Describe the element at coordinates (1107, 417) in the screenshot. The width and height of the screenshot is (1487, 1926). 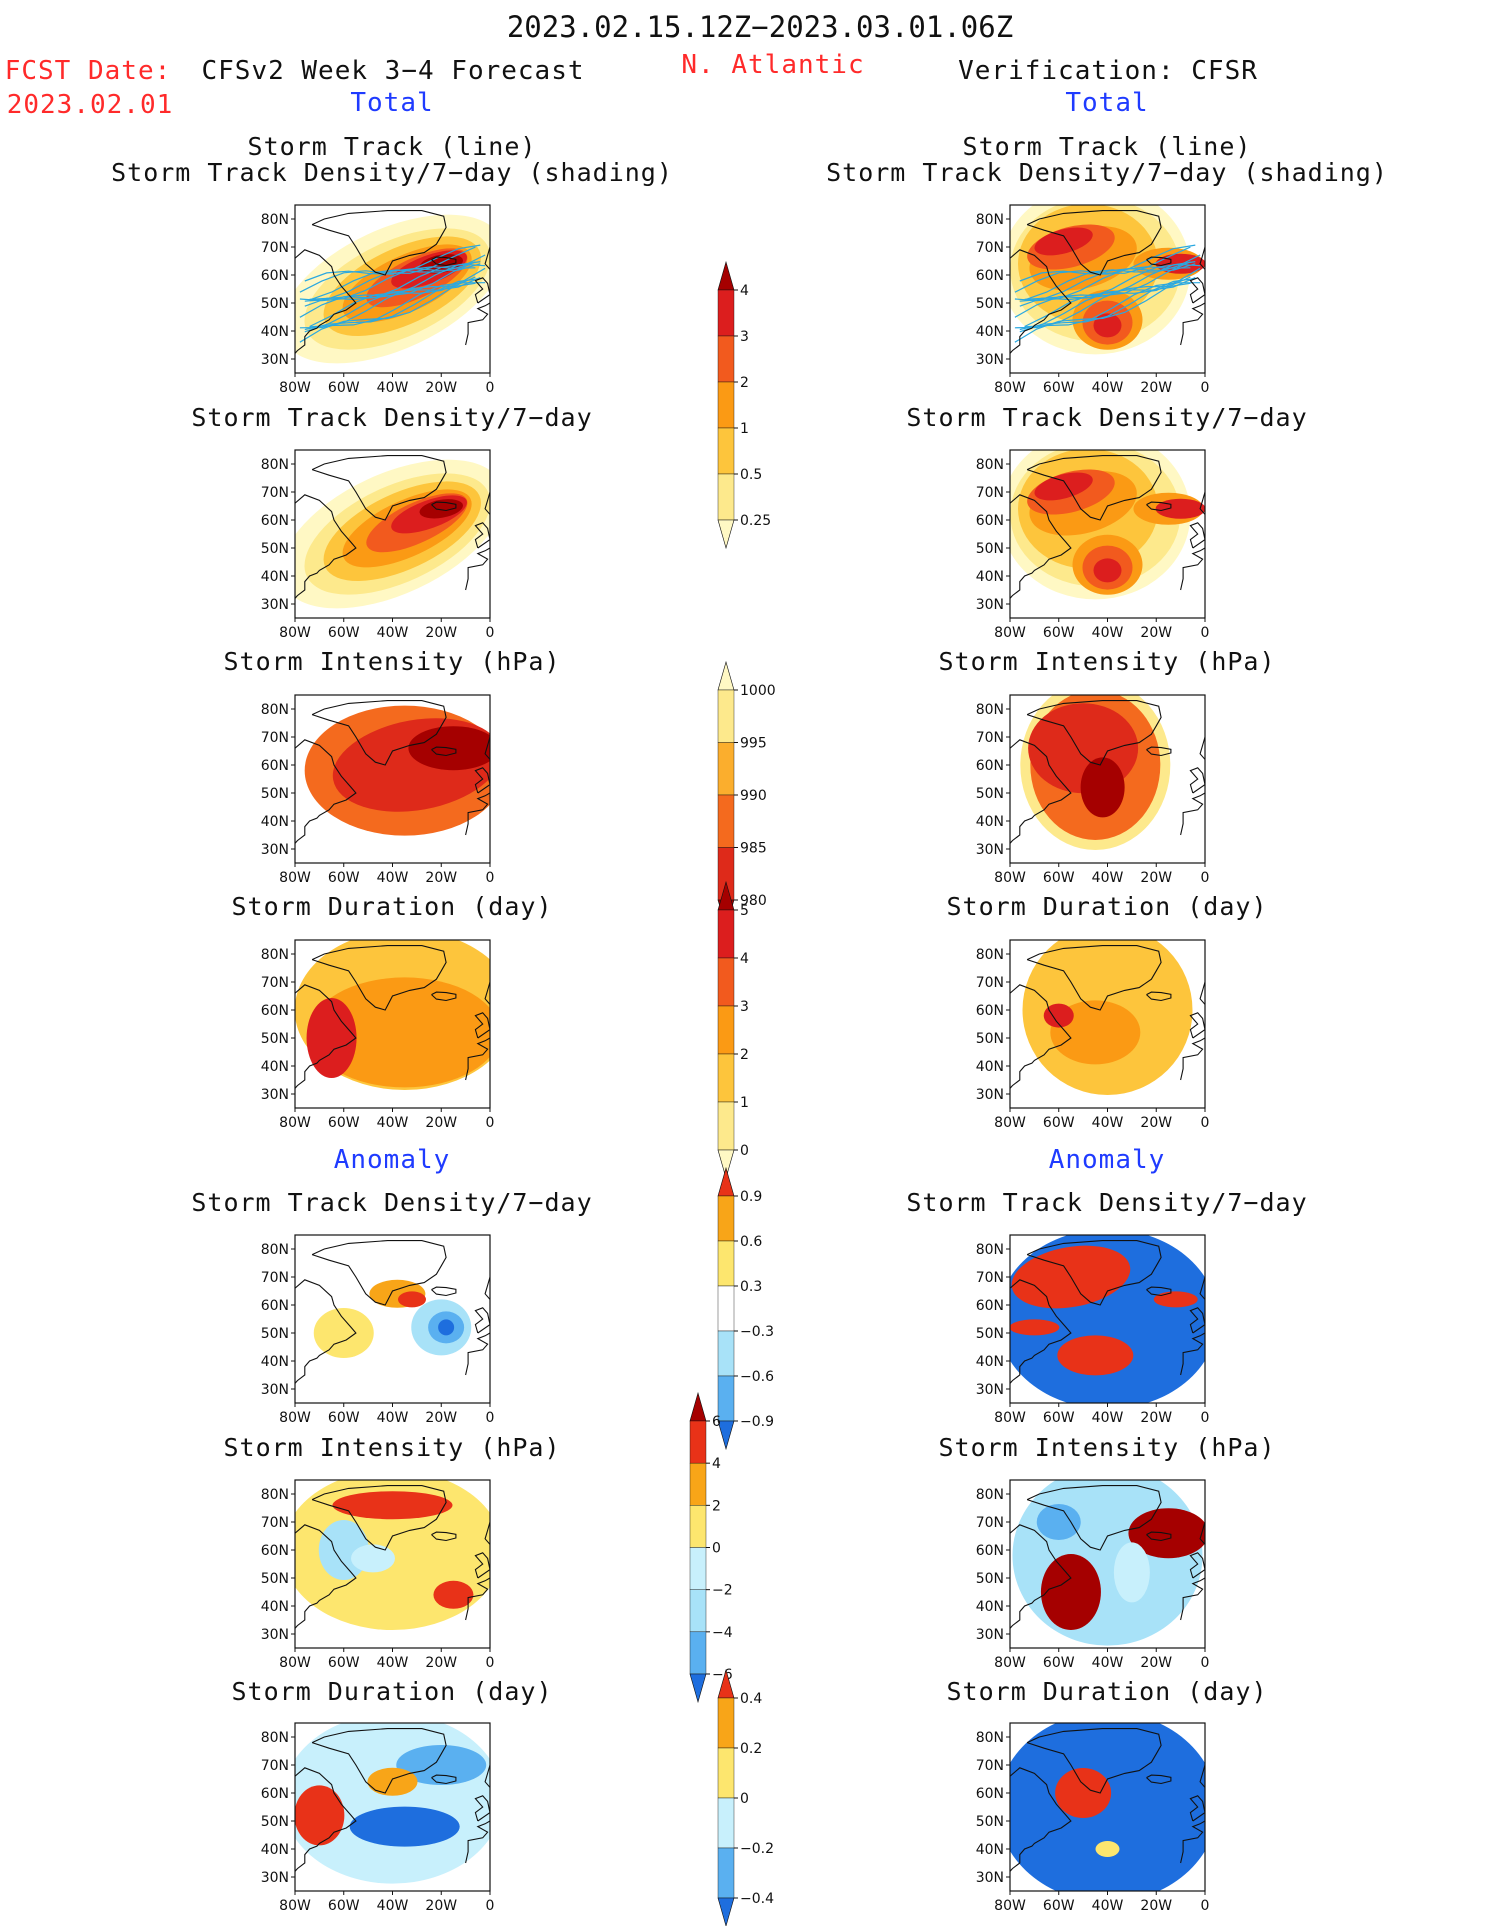
I see `title-density-right: Storm Track Density/7−day` at that location.